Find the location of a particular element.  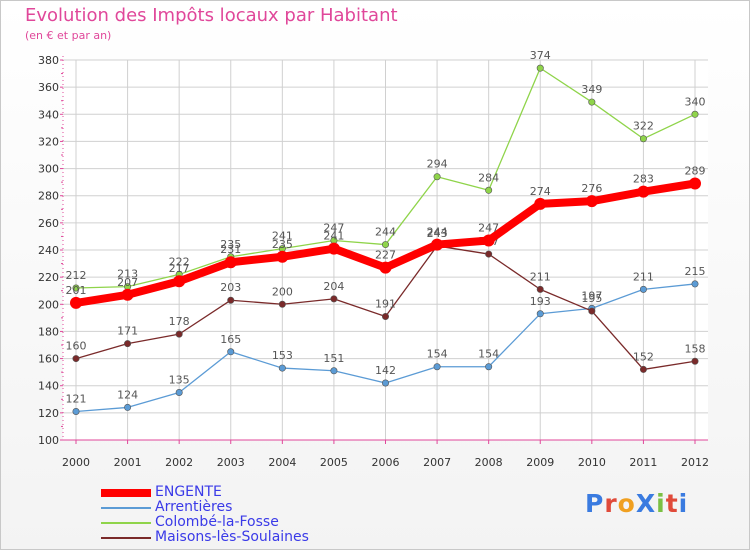

x-tick-label: 2009 is located at coordinates (540, 462).